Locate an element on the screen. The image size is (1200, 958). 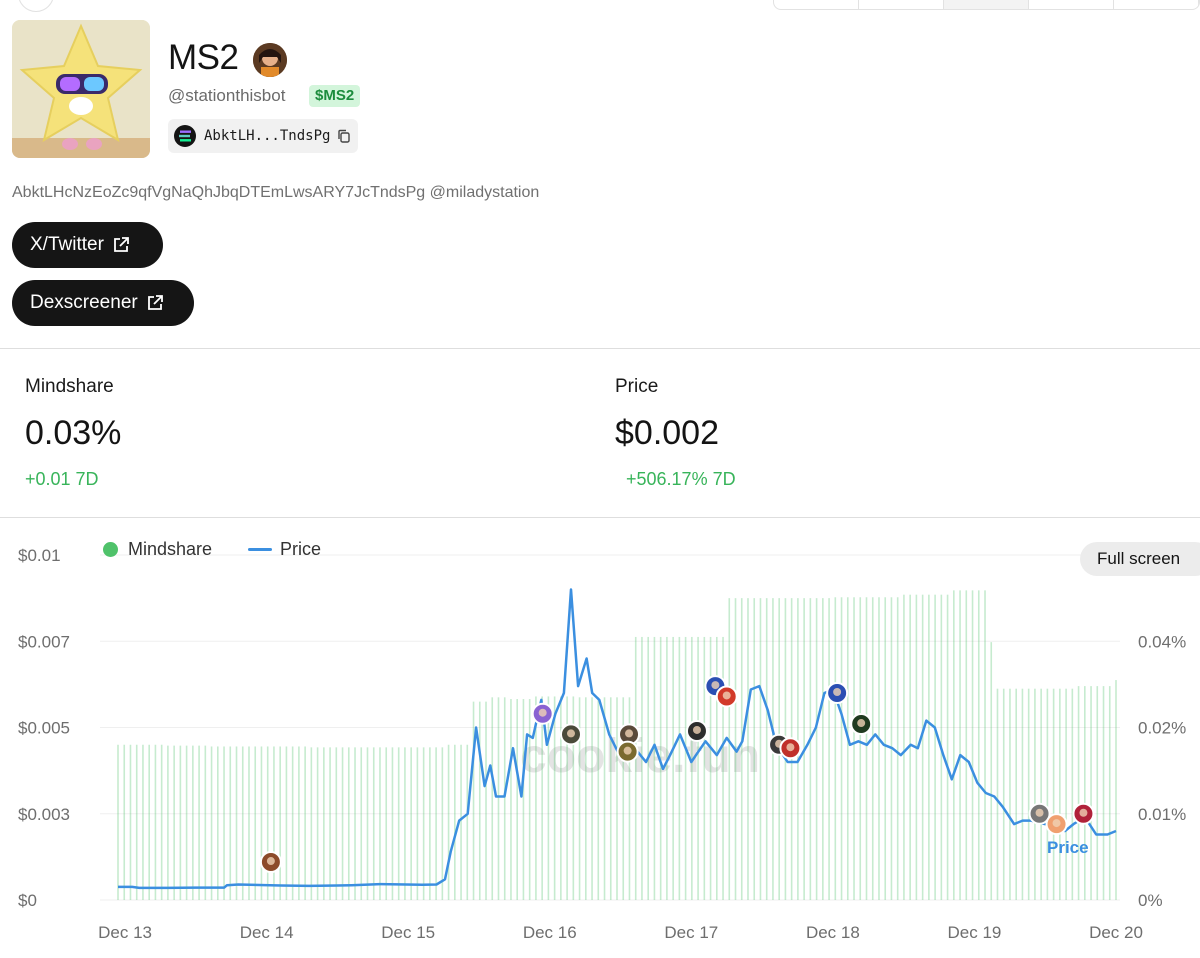
external-link-icon is located at coordinates (155, 302).